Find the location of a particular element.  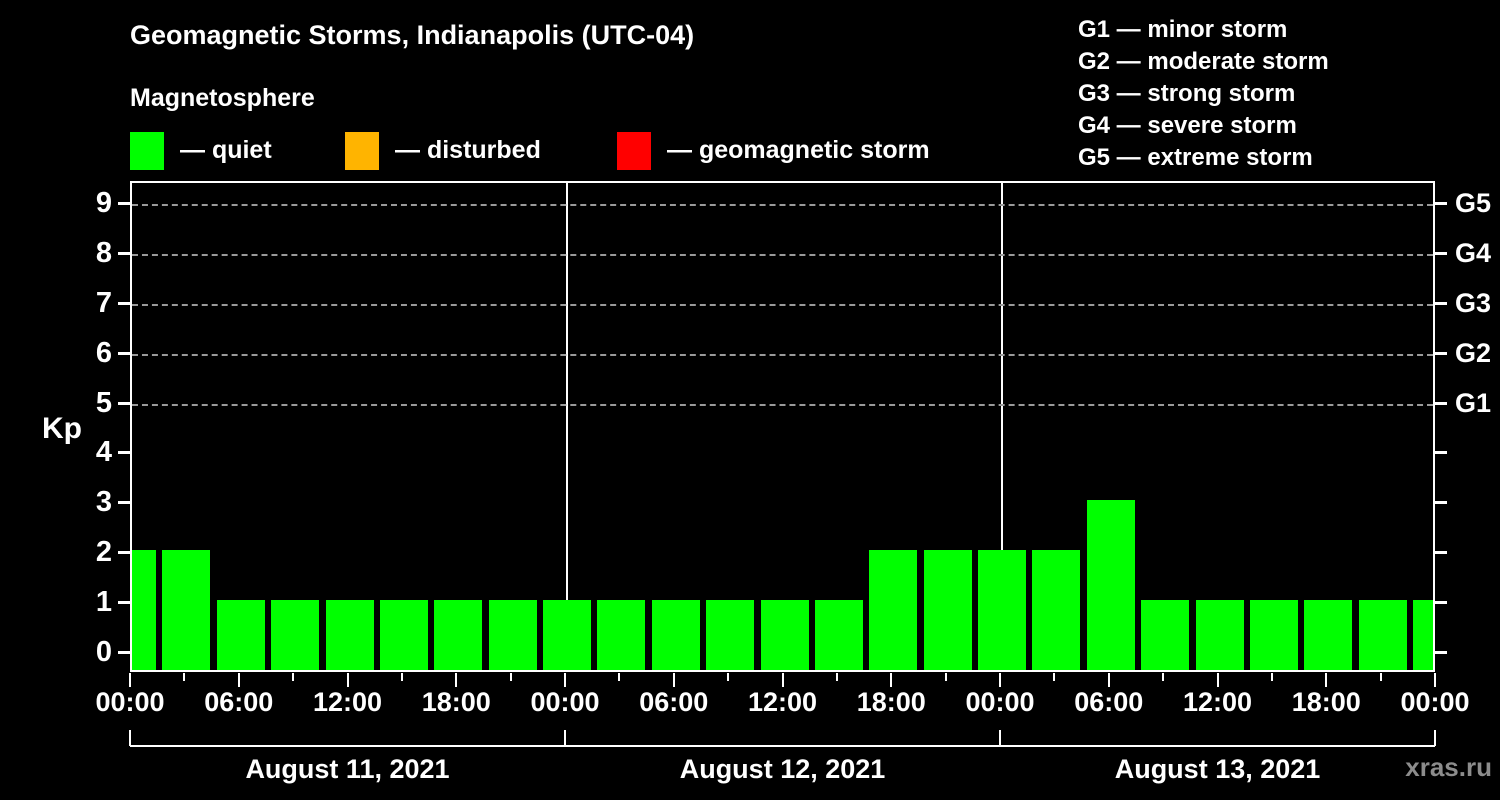

g-tick-label: G4 is located at coordinates (1473, 252).